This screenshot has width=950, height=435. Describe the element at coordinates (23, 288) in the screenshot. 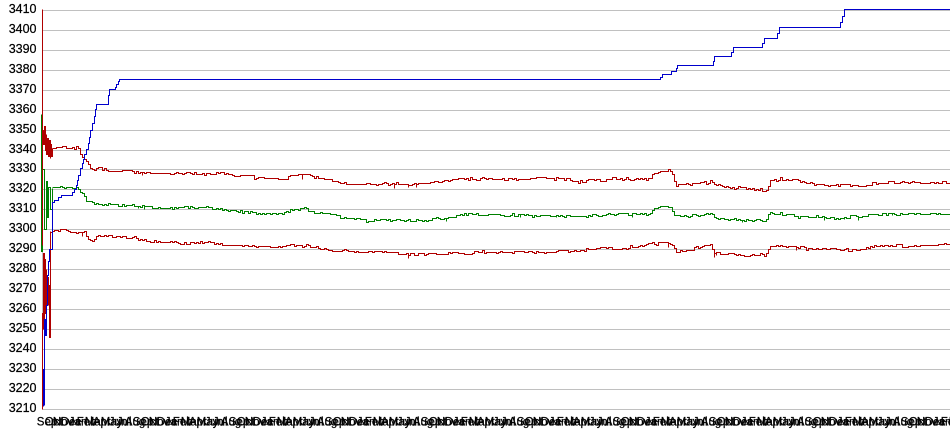

I see `svg-text: 3270` at that location.